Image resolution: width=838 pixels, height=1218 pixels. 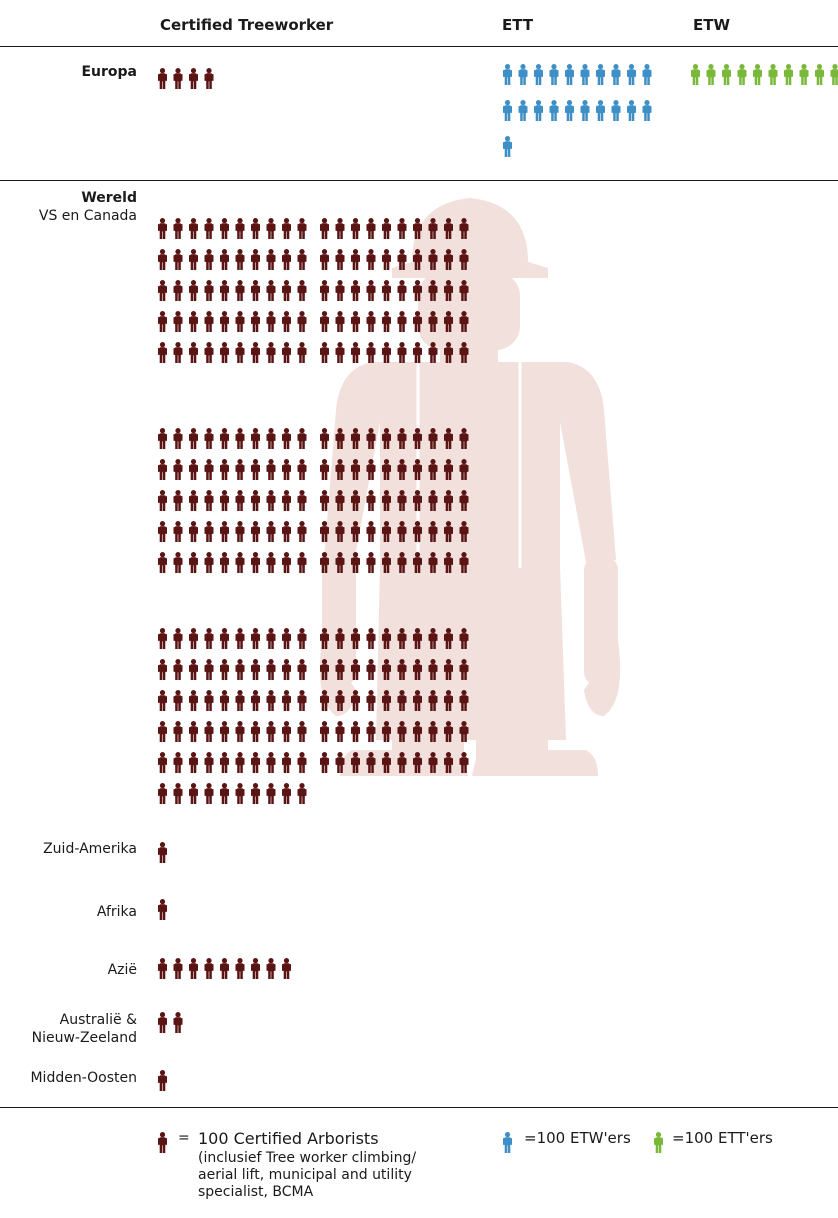 I want to click on legend-certified-line4: specialist, BCMA, so click(x=256, y=1192).